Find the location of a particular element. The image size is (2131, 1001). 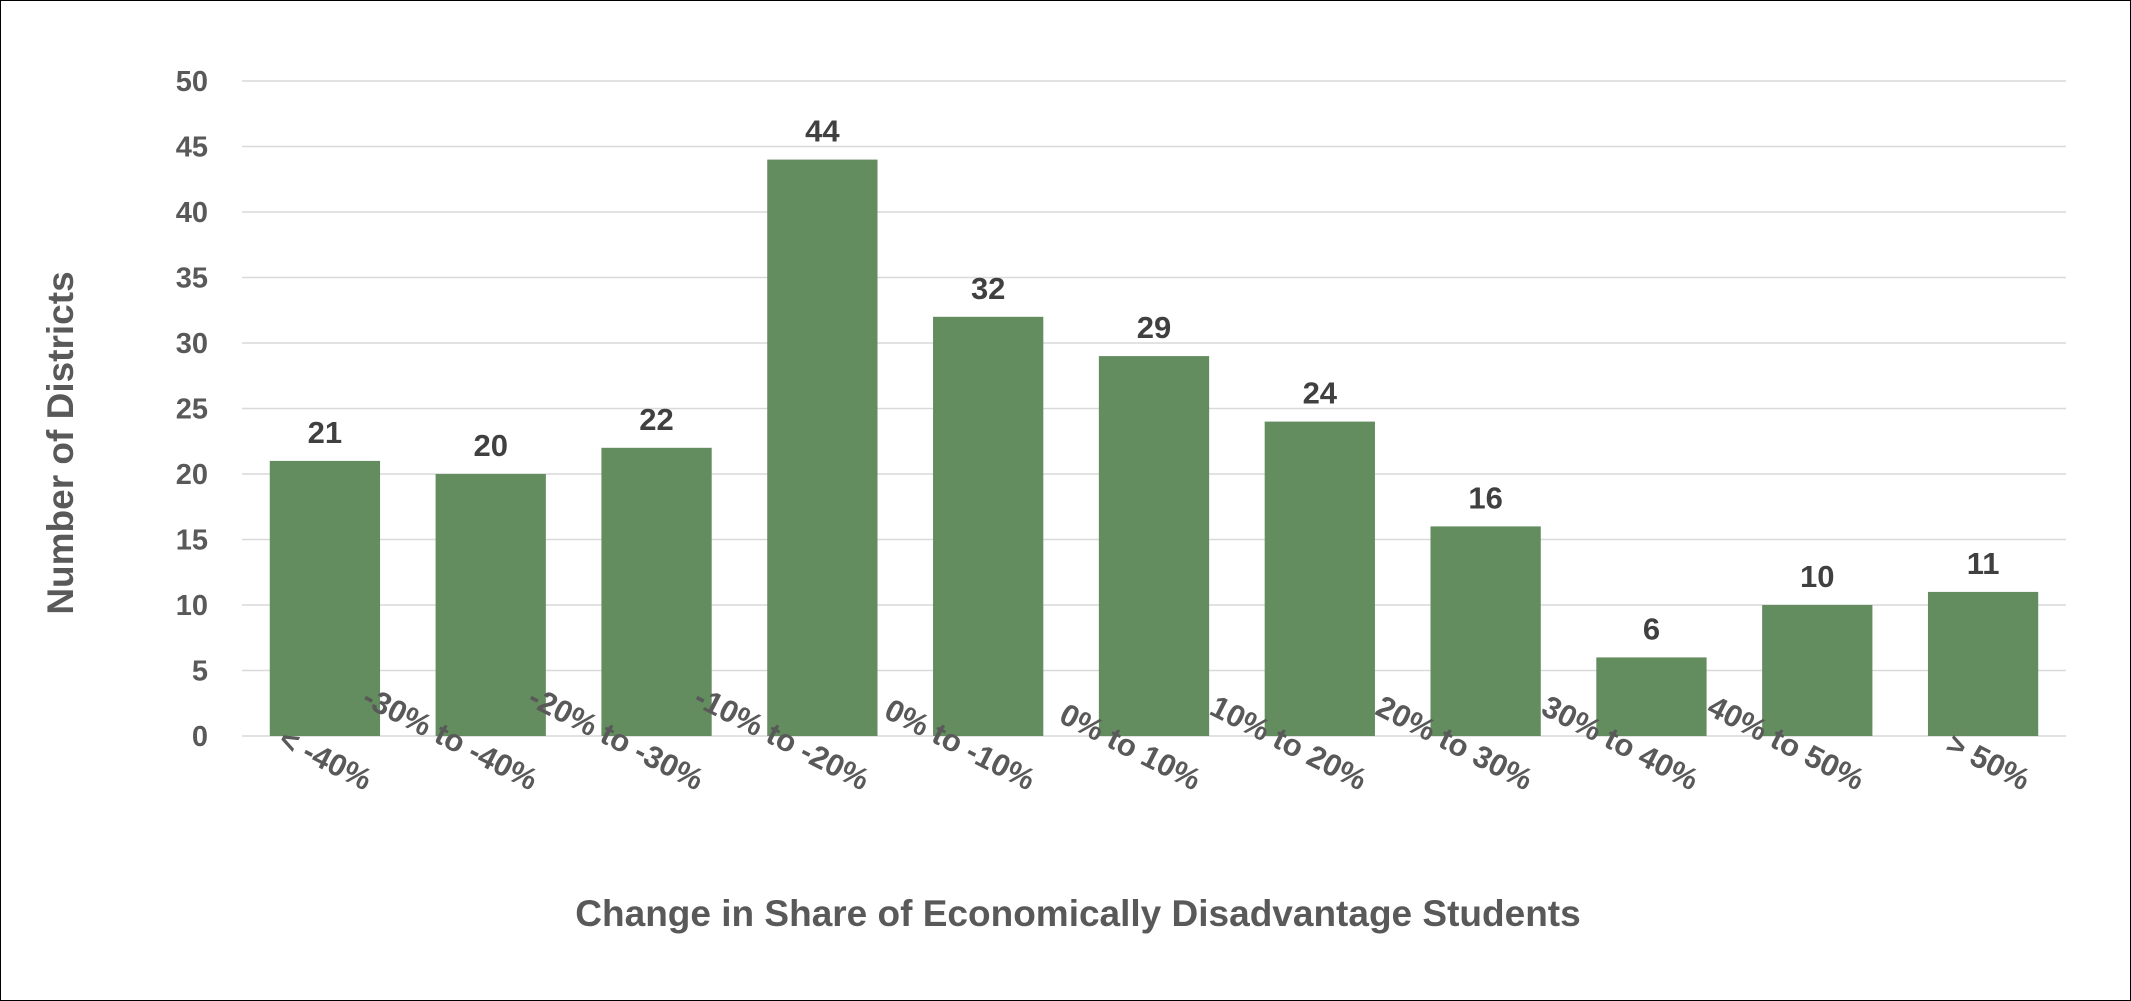

data-label: 21 is located at coordinates (325, 432).